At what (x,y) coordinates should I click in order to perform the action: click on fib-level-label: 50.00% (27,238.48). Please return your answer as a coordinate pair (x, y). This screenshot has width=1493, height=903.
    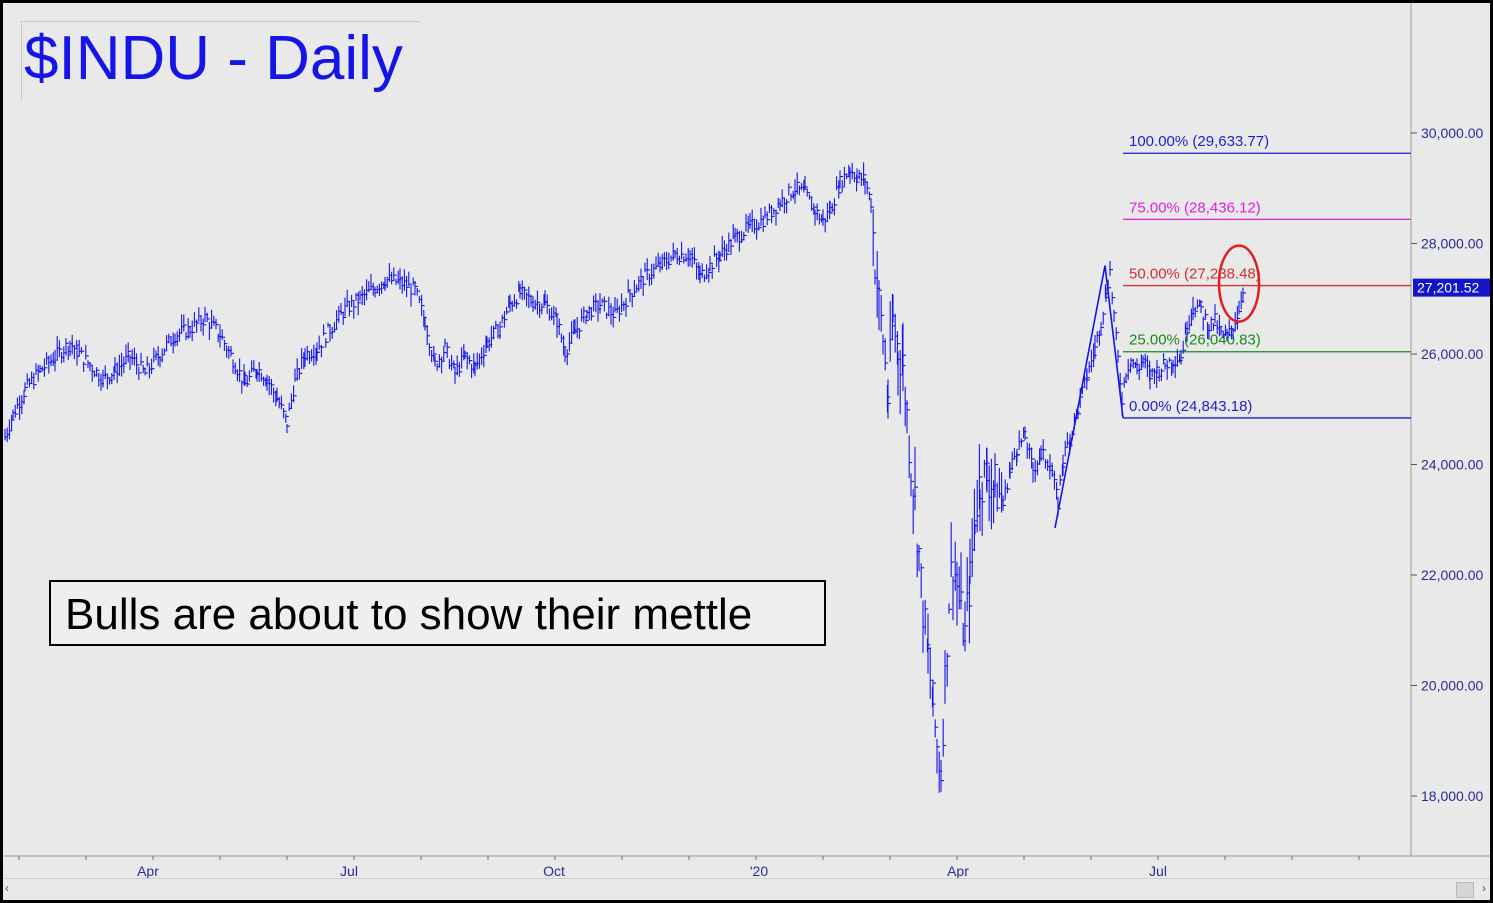
    Looking at the image, I should click on (1195, 274).